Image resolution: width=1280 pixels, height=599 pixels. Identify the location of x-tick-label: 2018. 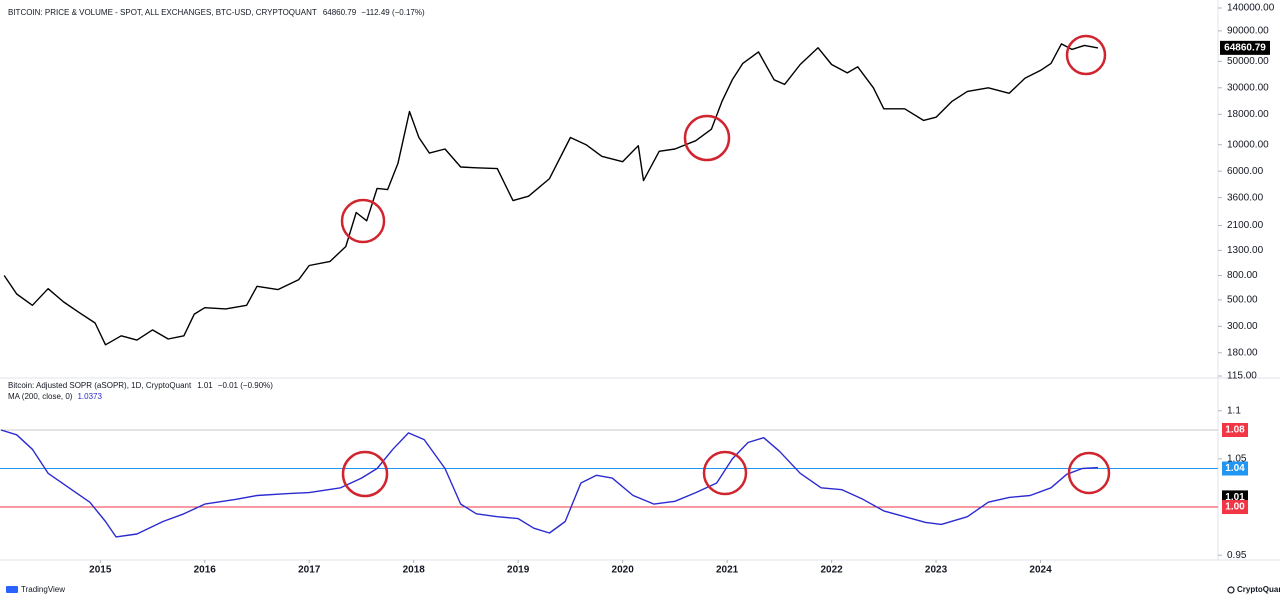
(414, 570).